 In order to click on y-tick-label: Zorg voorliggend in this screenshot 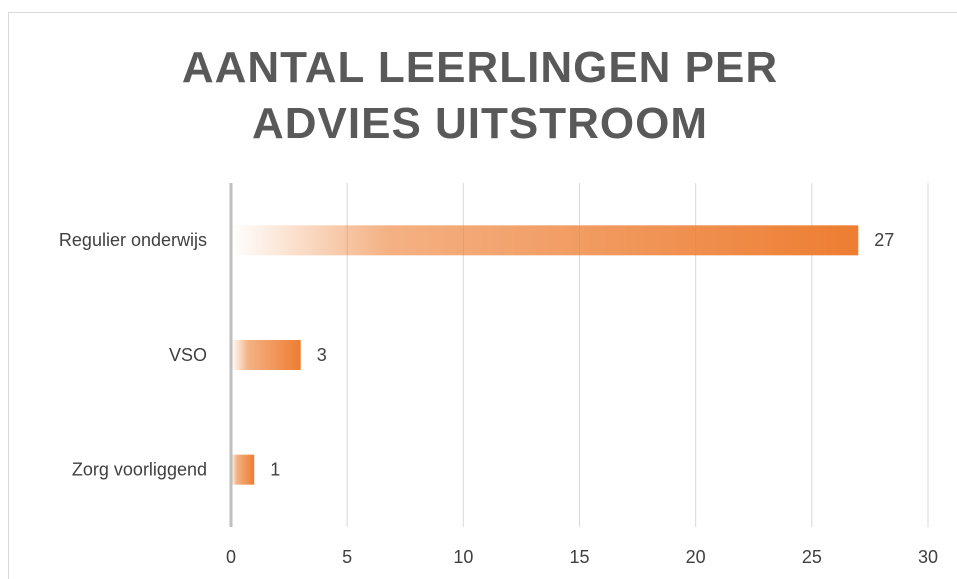, I will do `click(139, 469)`.